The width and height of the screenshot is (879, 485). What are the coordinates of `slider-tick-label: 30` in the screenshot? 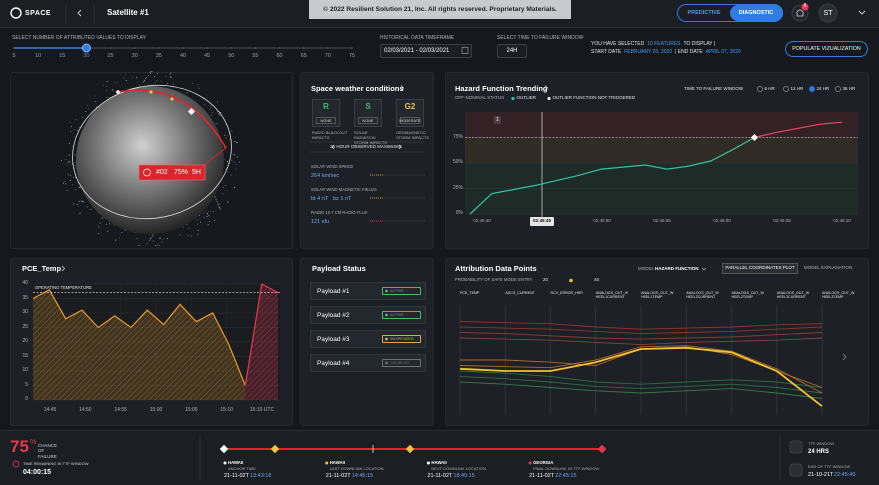 It's located at (134, 56).